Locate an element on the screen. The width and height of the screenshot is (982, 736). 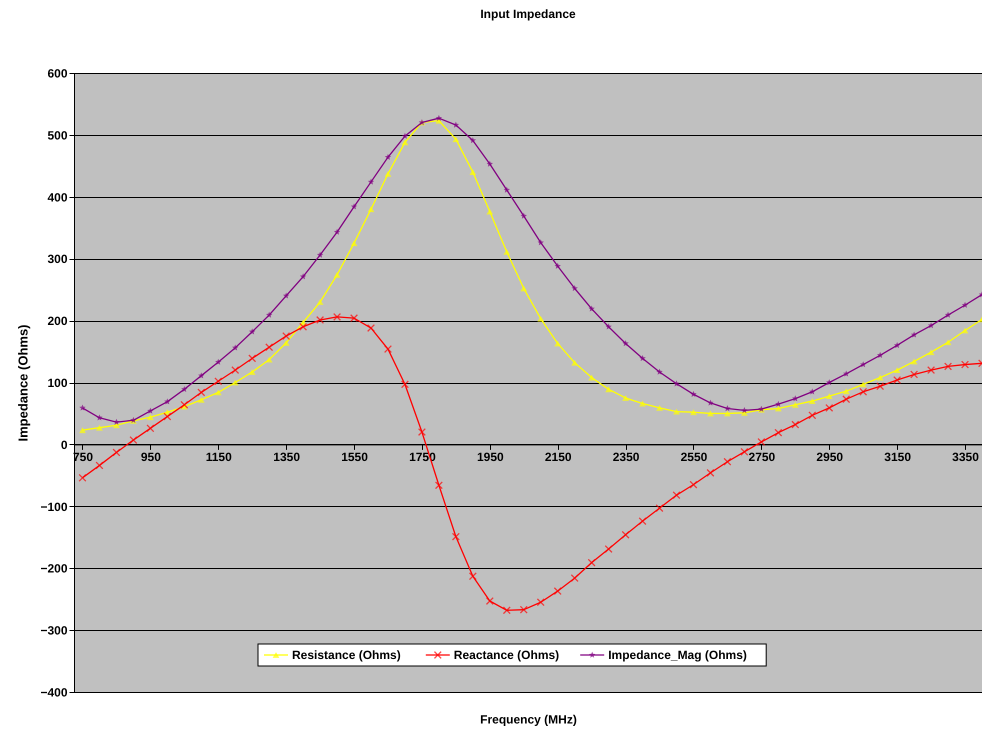
x-tick-label: 2150 is located at coordinates (558, 457).